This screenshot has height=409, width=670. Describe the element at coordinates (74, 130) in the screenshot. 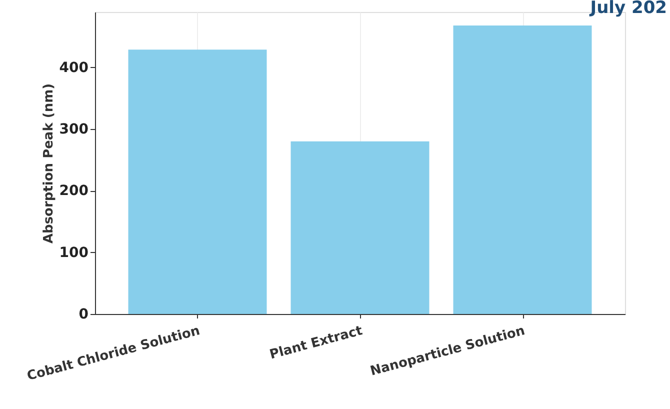

I see `y-tick-label: 300` at that location.